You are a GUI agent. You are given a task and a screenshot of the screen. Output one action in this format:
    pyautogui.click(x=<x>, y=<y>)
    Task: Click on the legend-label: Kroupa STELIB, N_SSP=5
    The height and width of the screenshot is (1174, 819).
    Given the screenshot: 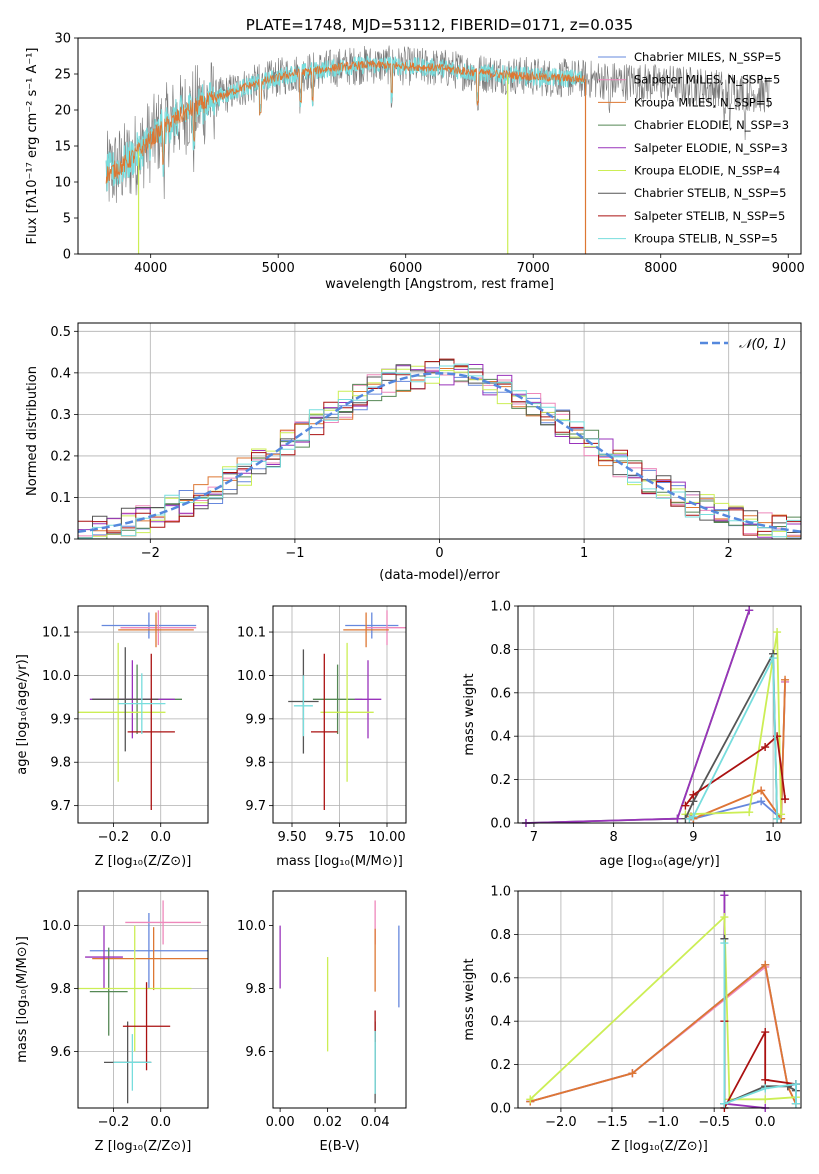 What is the action you would take?
    pyautogui.click(x=706, y=239)
    